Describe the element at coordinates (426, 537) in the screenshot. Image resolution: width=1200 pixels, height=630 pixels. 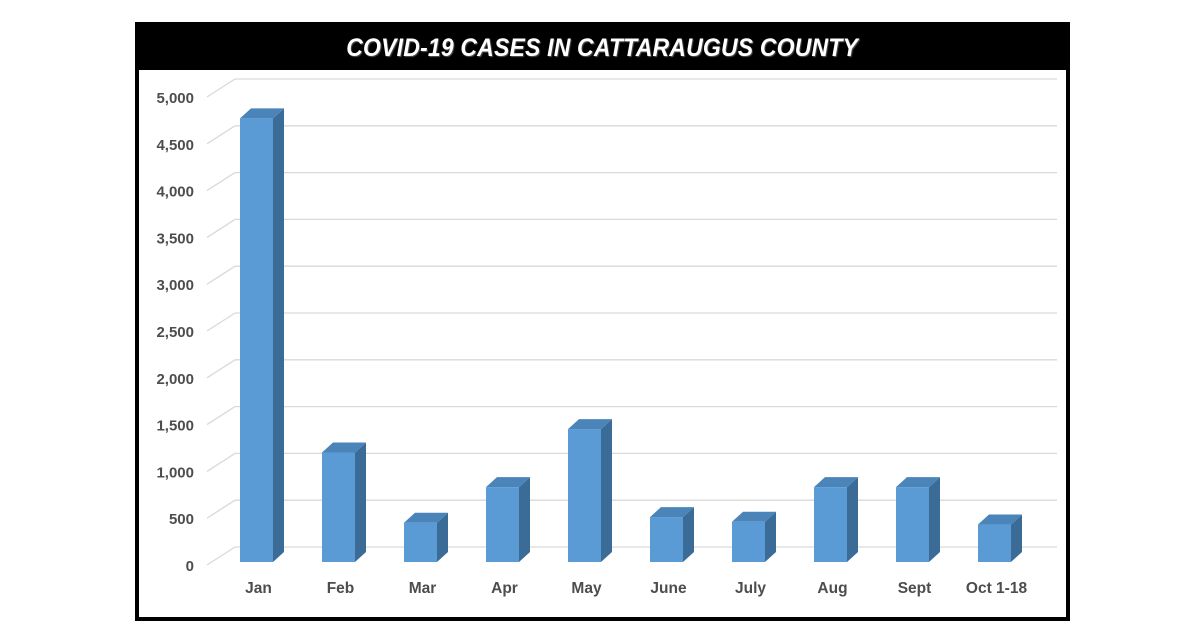
I see `bar-mar` at that location.